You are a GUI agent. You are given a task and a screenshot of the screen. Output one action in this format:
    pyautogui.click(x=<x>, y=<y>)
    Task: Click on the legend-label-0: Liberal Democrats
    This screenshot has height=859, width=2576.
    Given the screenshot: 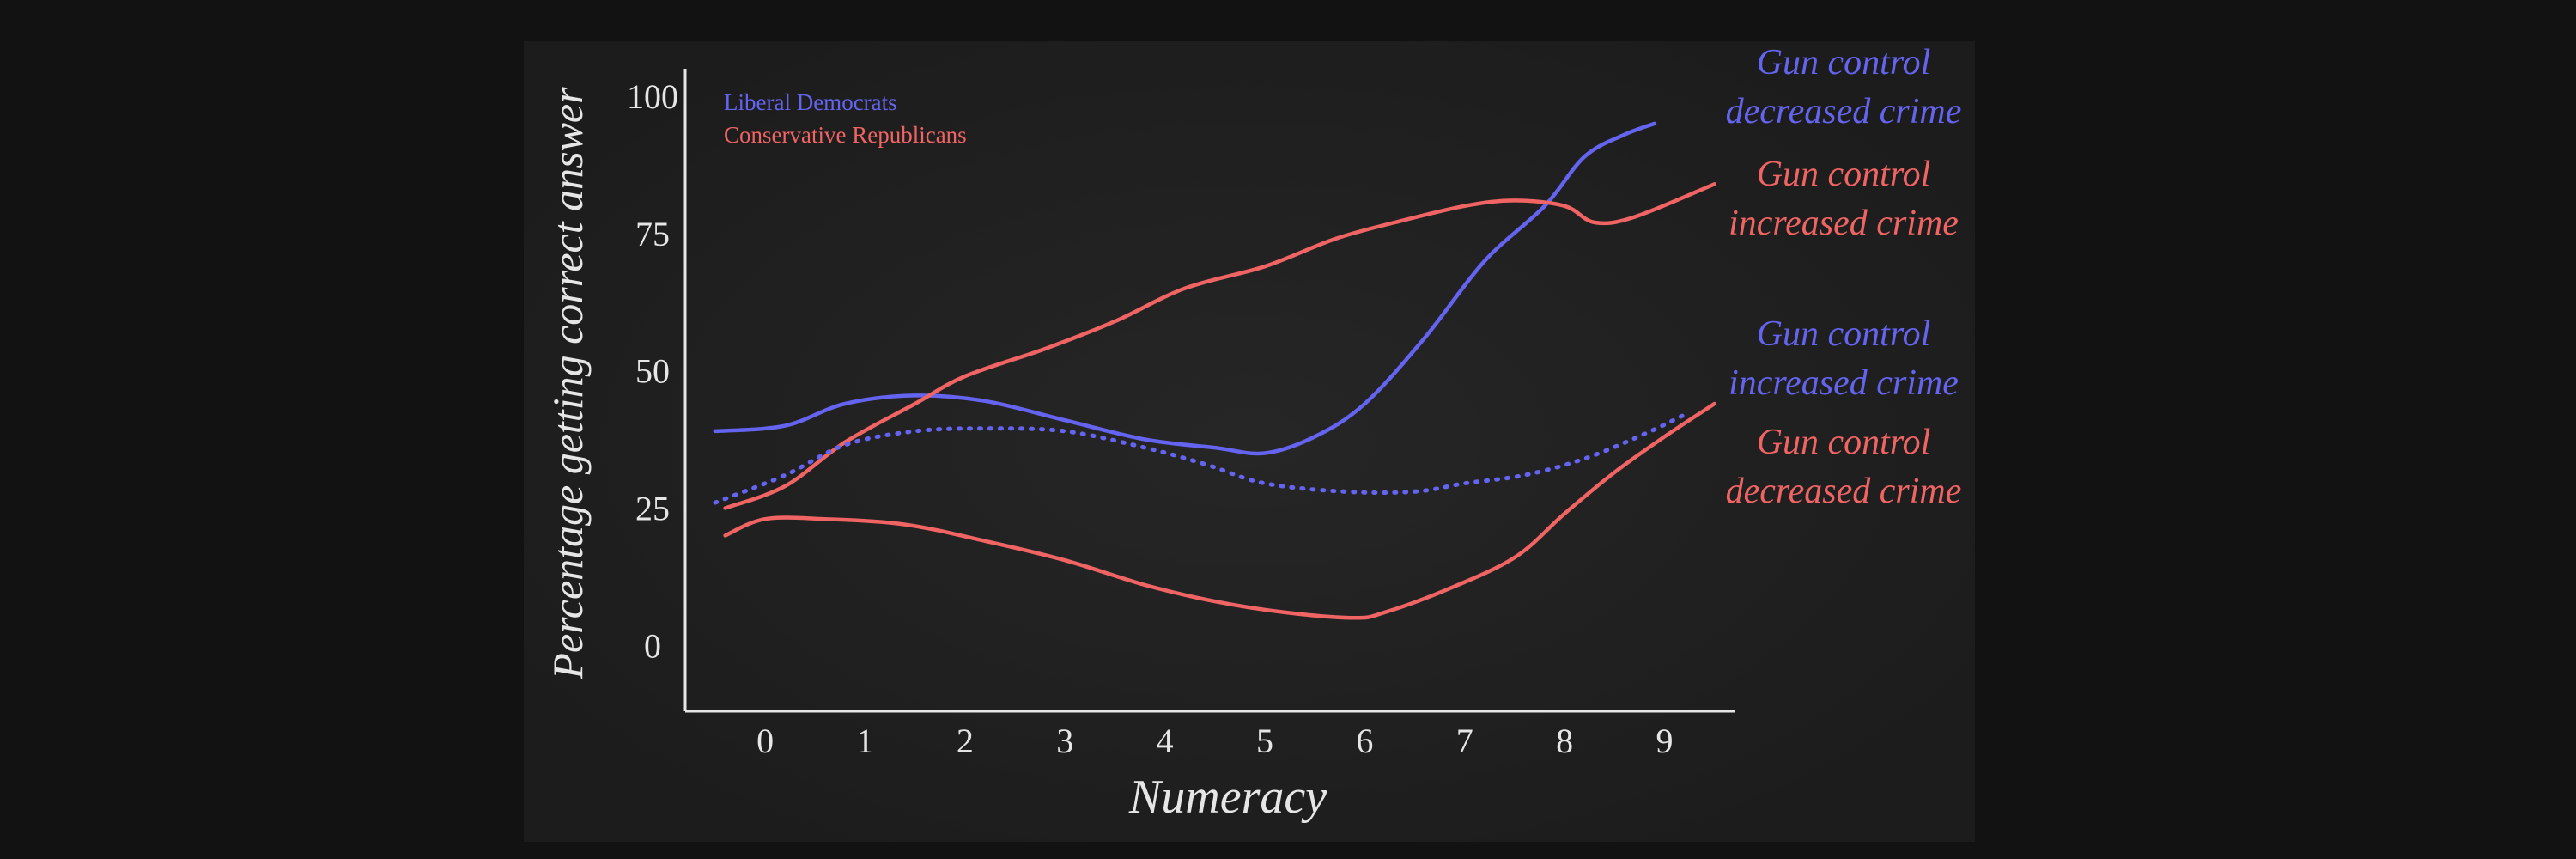 What is the action you would take?
    pyautogui.click(x=810, y=102)
    